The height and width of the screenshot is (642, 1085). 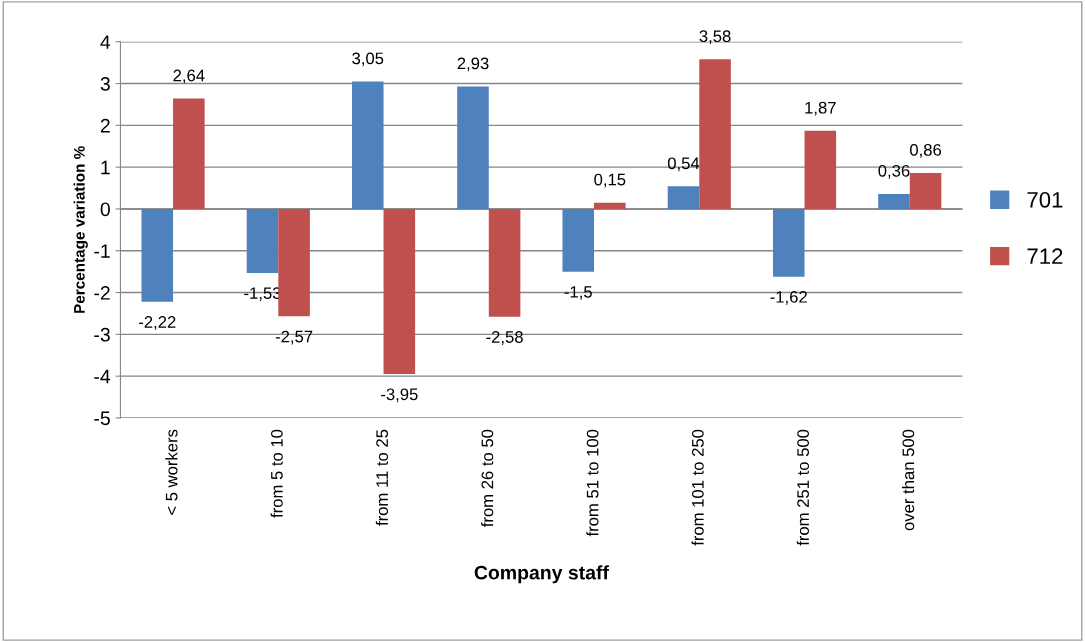 What do you see at coordinates (102, 293) in the screenshot?
I see `y-tick-label: -2` at bounding box center [102, 293].